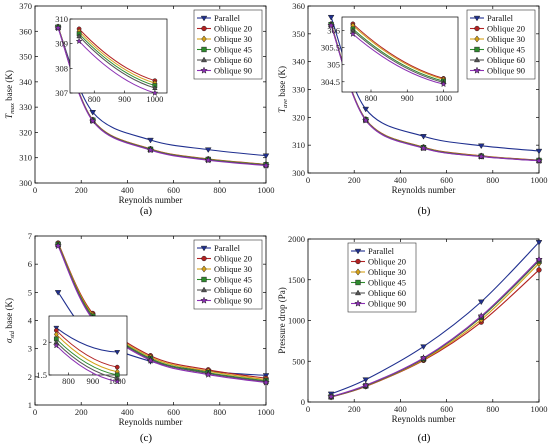  Describe the element at coordinates (12, 108) in the screenshot. I see `y-axis-label-sub: max` at that location.